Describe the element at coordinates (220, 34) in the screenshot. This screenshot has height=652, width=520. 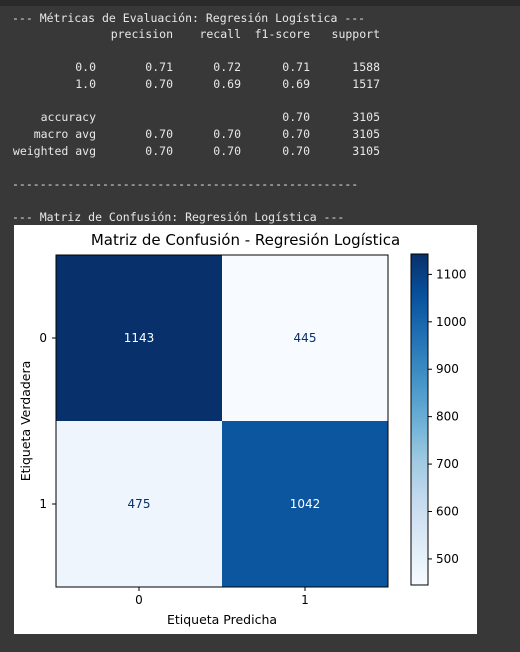
I see `col-recall: recall` at that location.